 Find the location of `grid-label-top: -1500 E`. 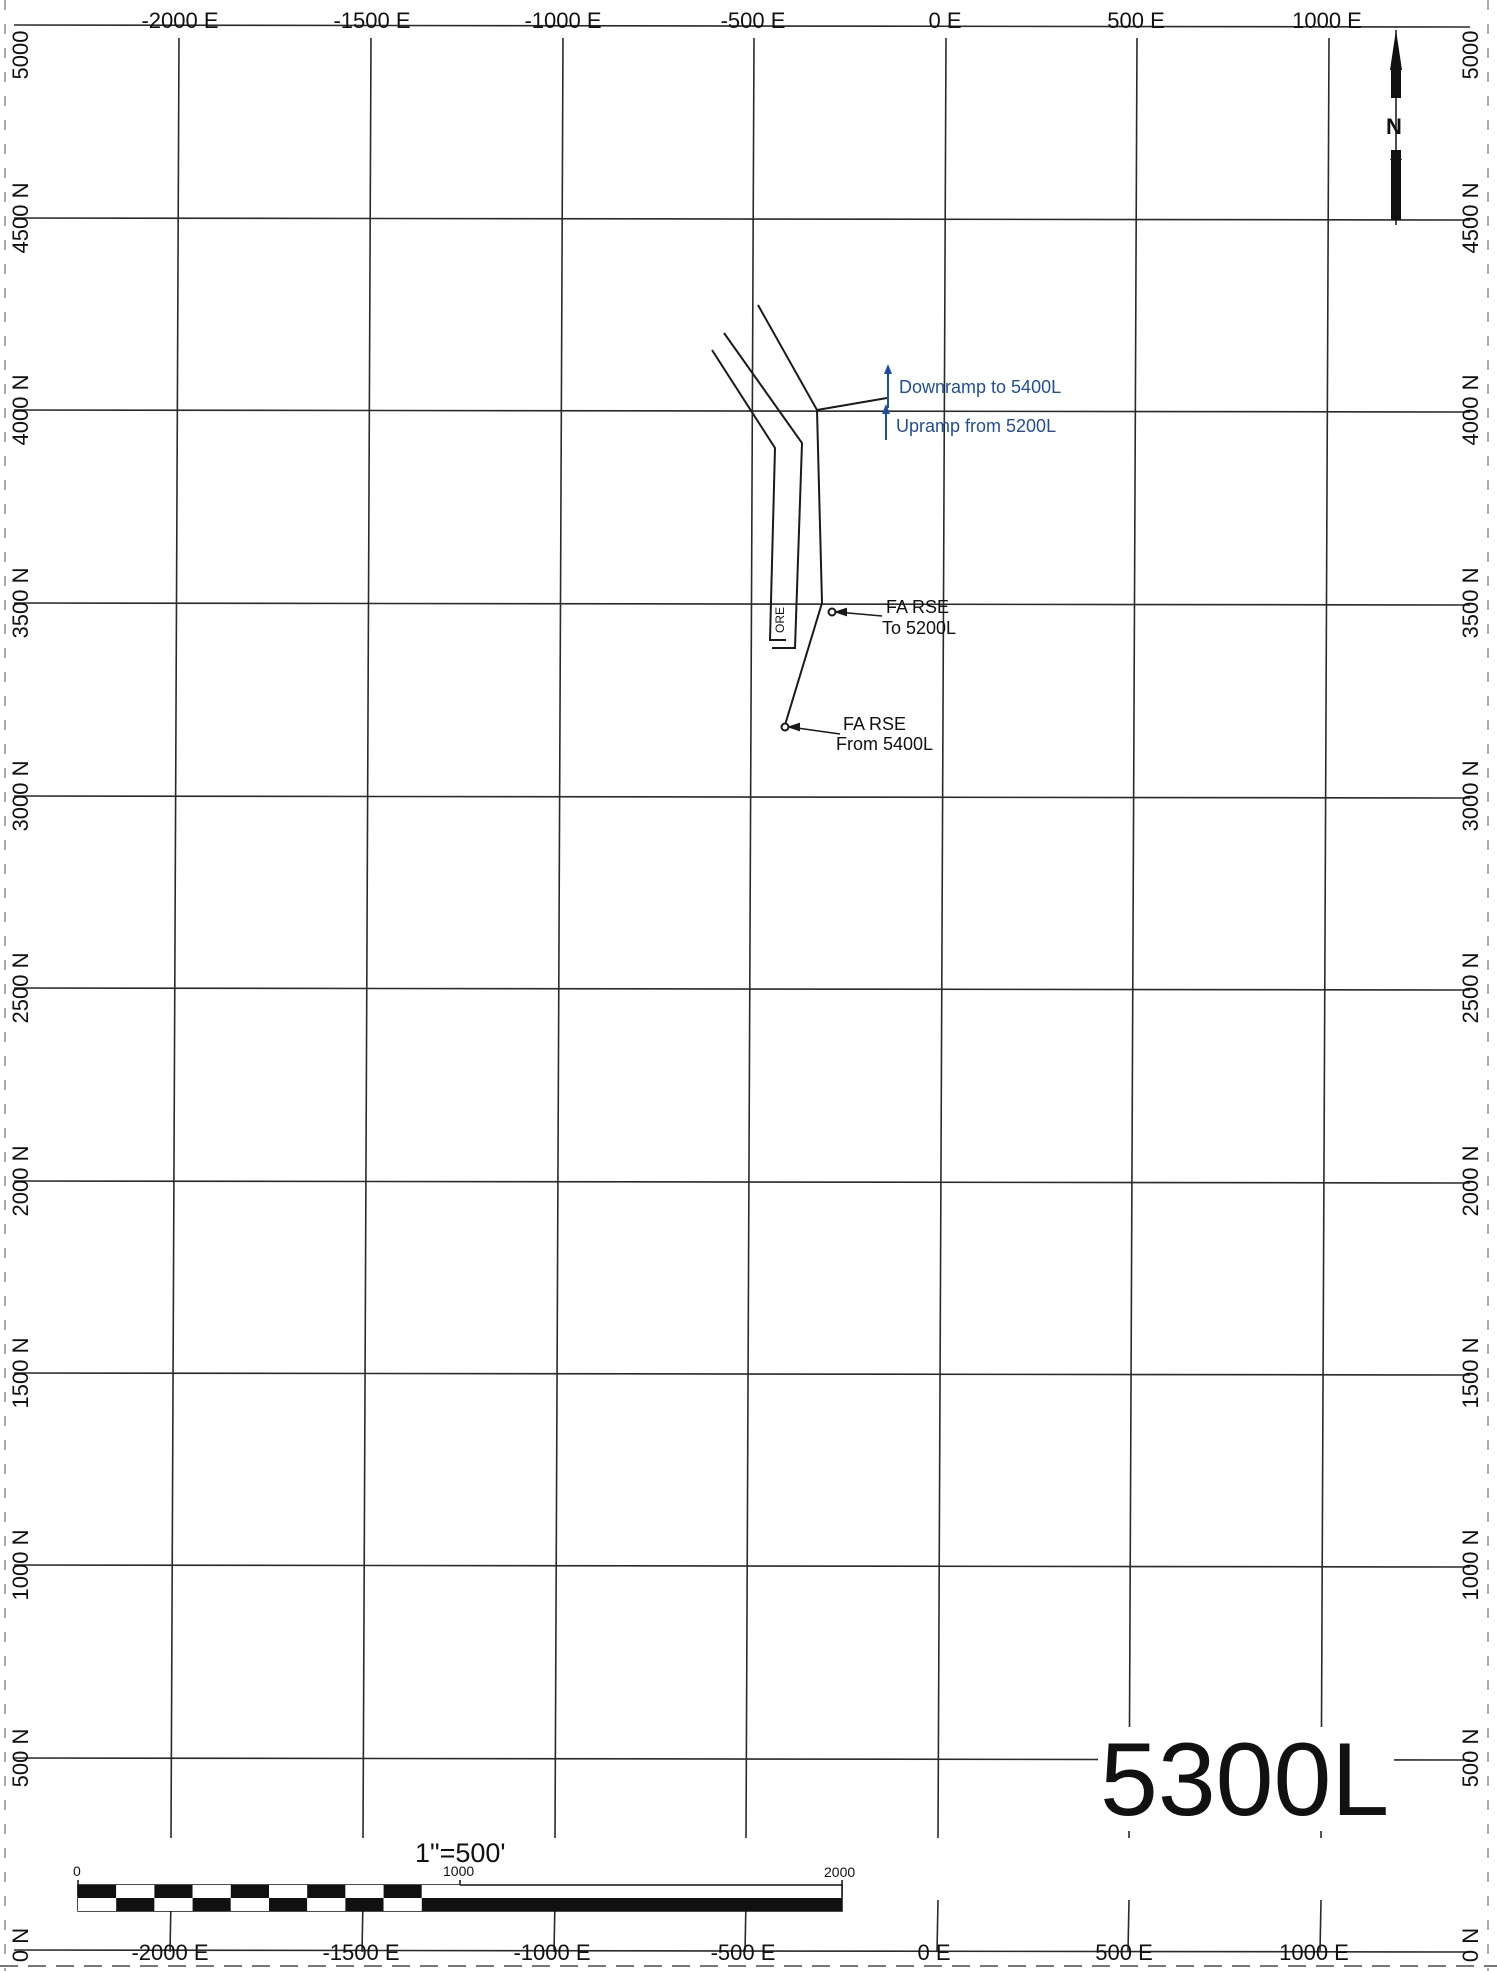

grid-label-top: -1500 E is located at coordinates (371, 20).